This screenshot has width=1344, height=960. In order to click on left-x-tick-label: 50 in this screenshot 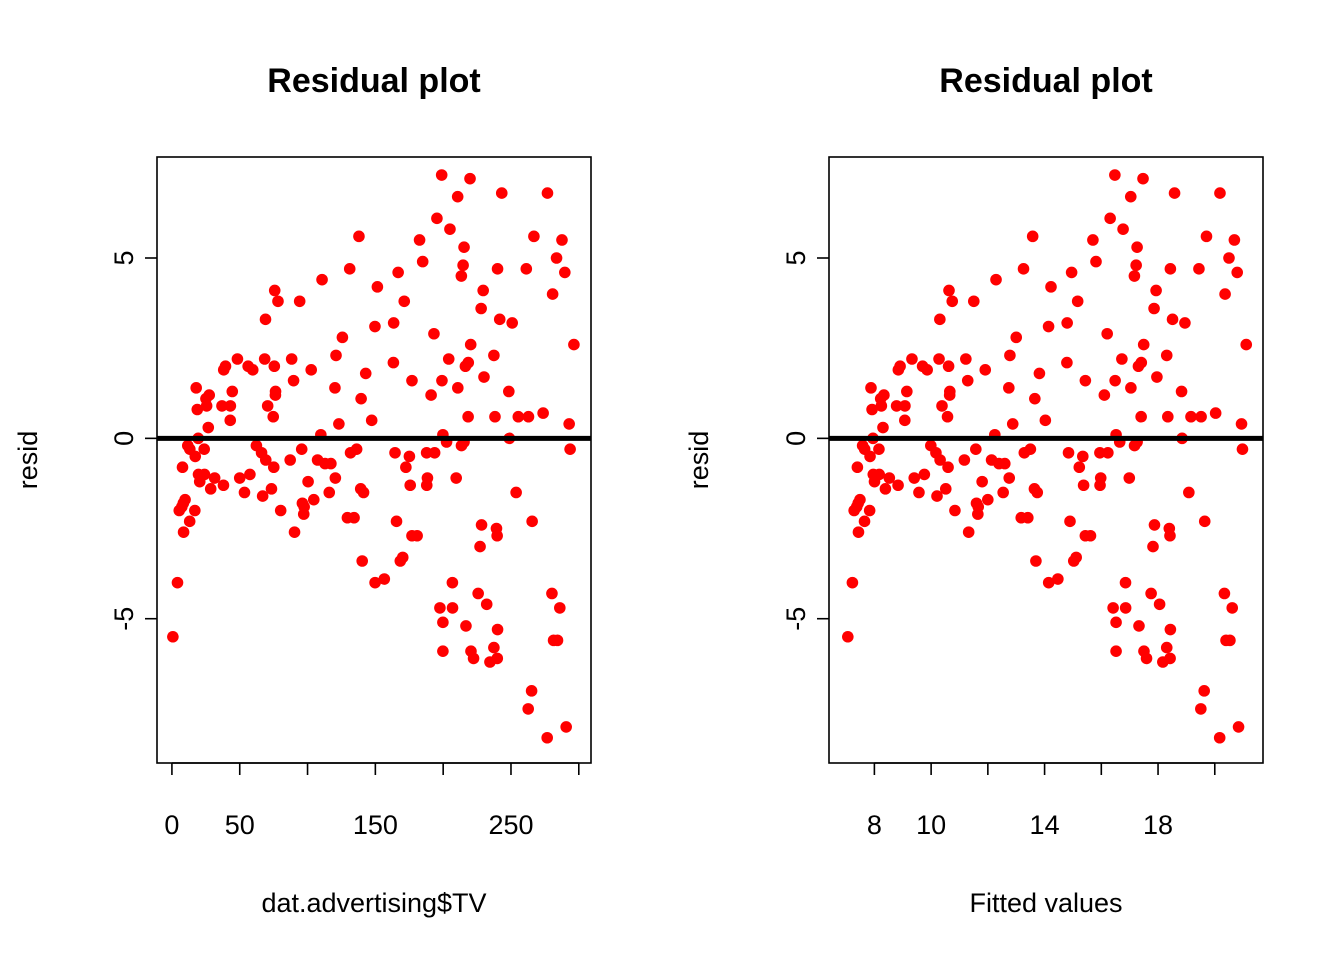, I will do `click(240, 825)`.